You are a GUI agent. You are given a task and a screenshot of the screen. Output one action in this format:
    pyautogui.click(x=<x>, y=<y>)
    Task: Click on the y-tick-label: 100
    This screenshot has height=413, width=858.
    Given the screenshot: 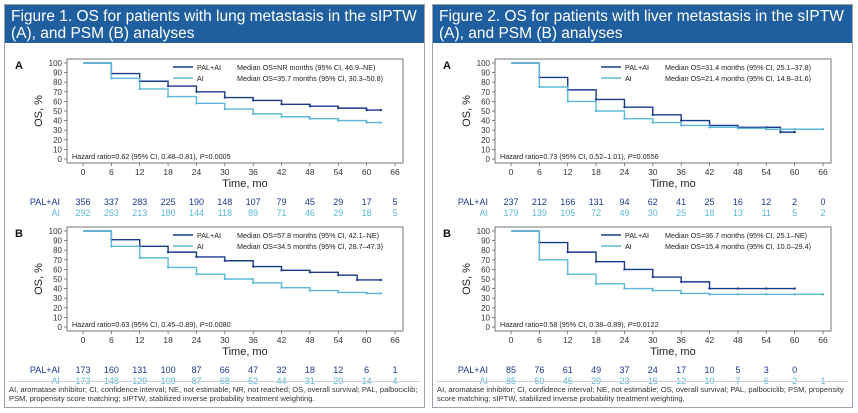 What is the action you would take?
    pyautogui.click(x=56, y=231)
    